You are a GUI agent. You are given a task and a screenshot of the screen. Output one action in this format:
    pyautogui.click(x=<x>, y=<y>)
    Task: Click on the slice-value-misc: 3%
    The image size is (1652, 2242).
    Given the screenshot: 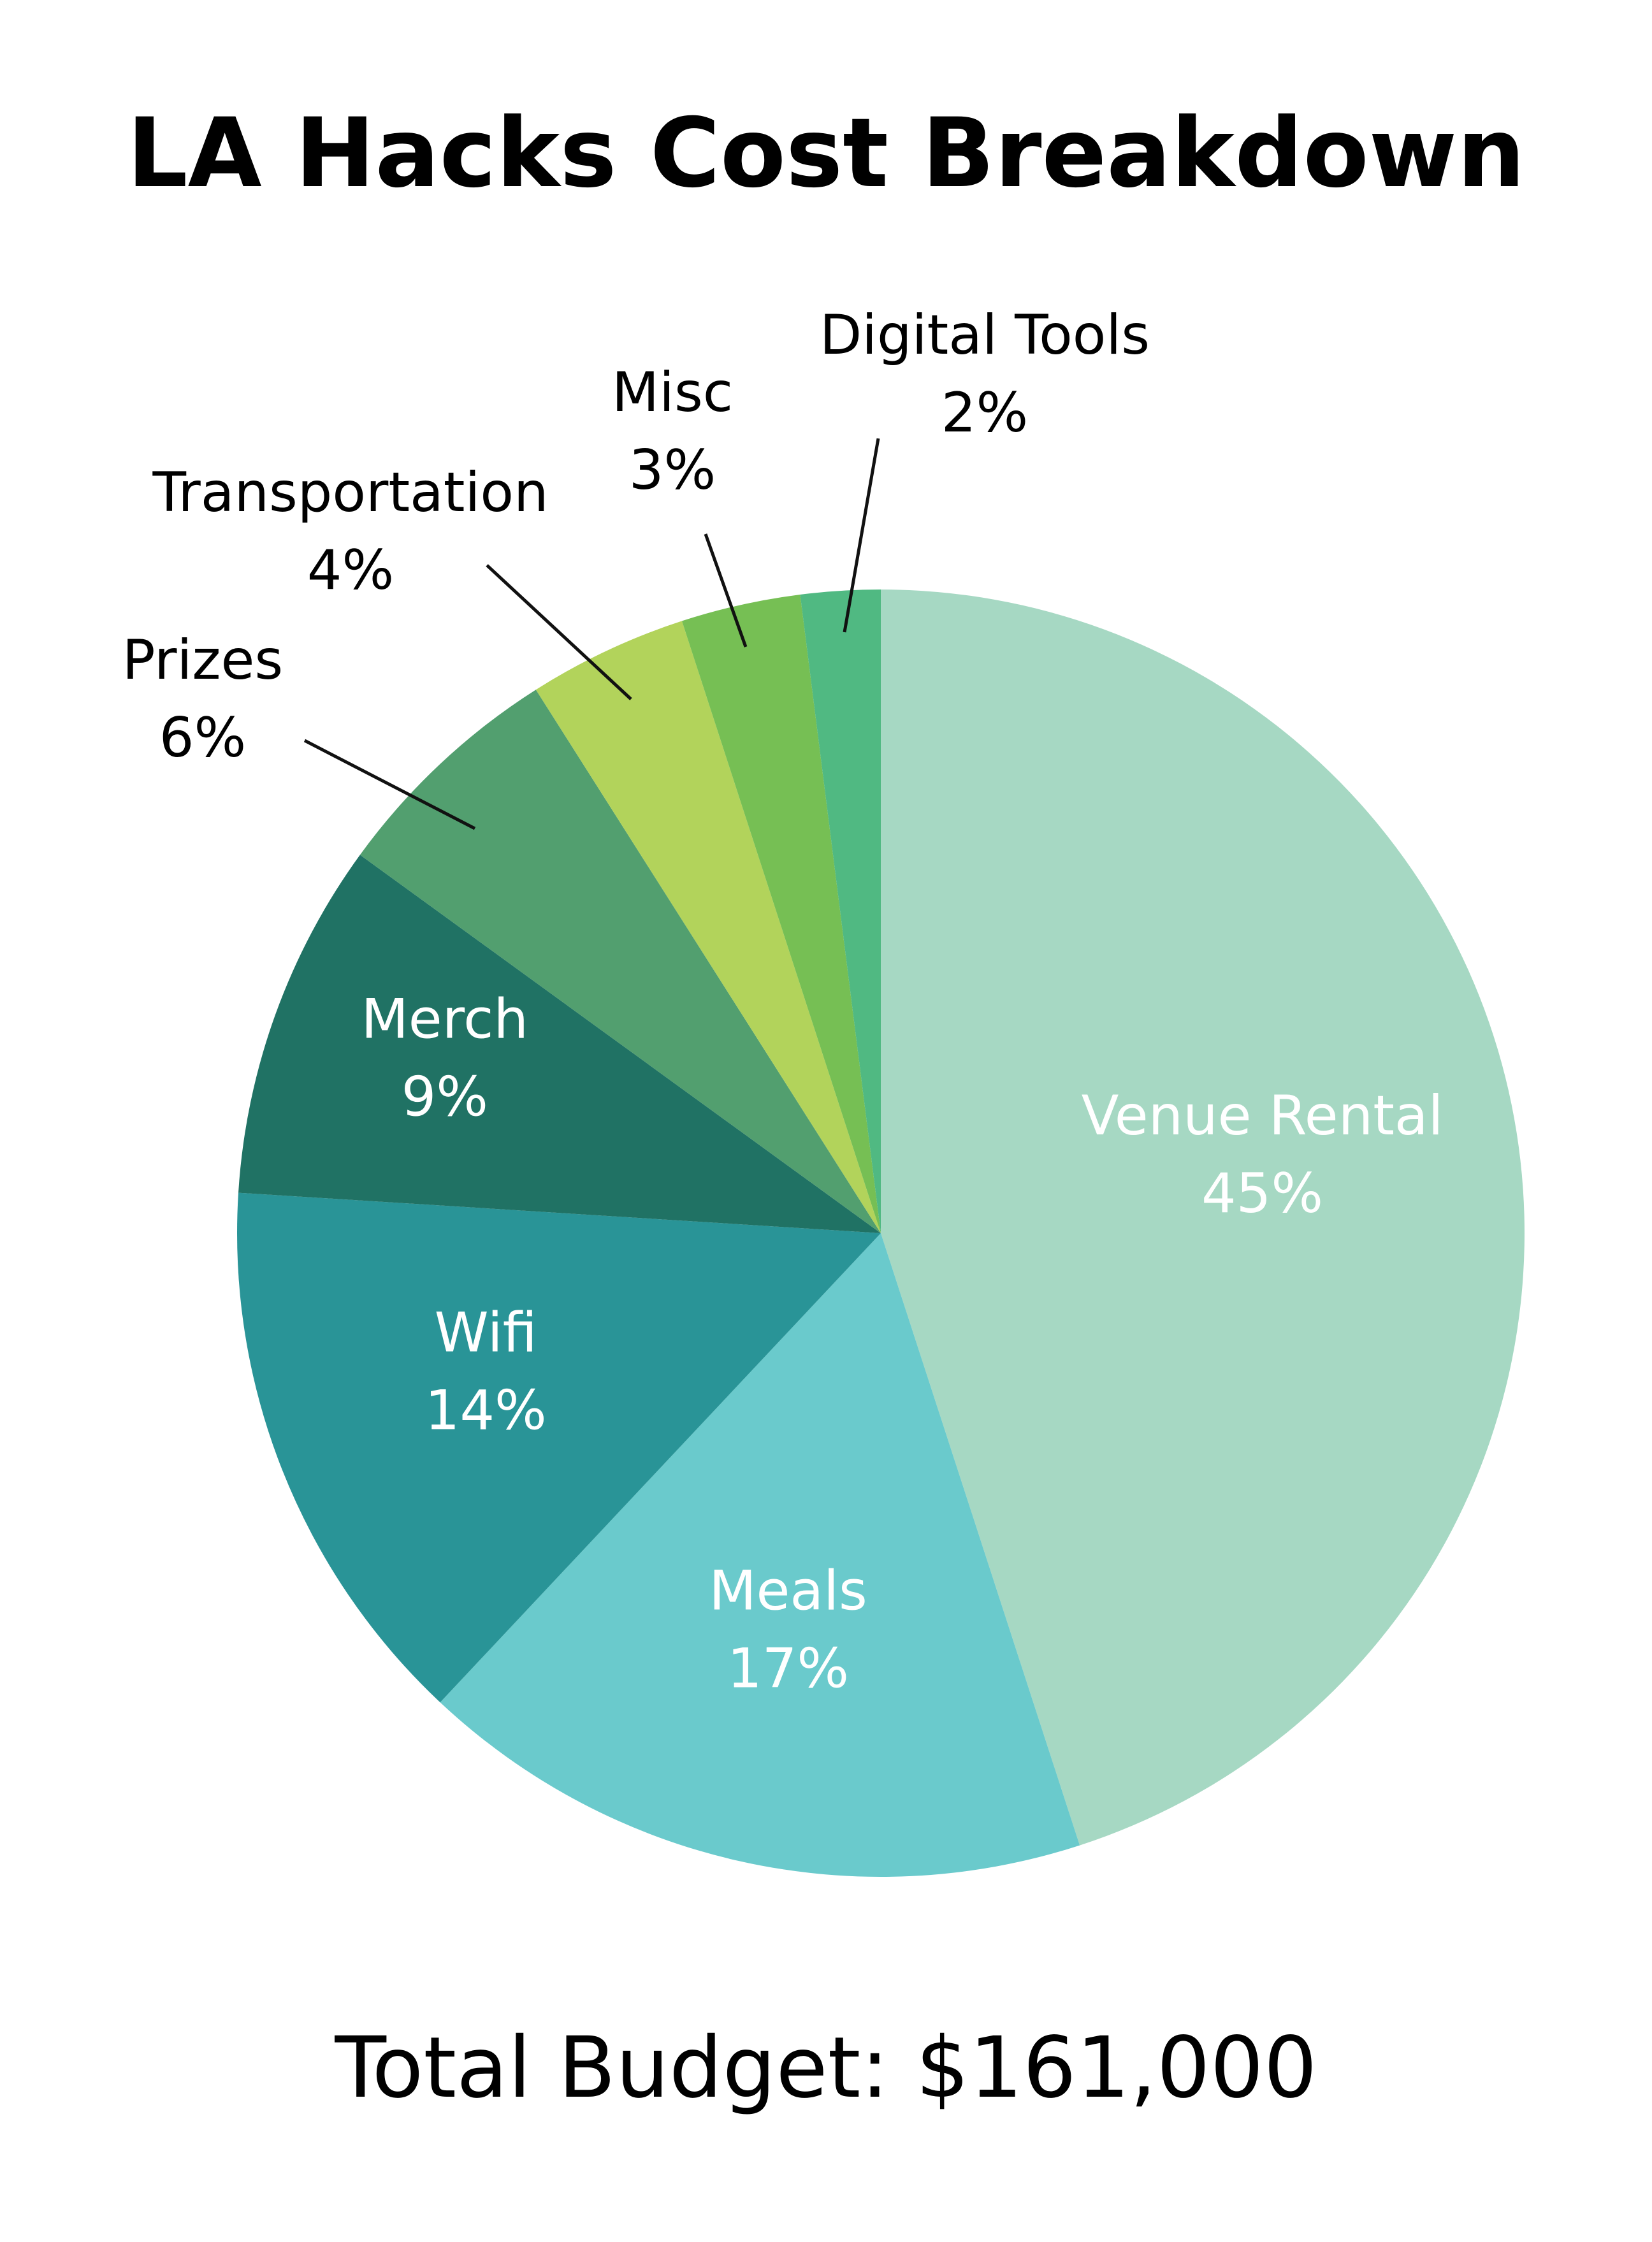 What is the action you would take?
    pyautogui.click(x=673, y=470)
    